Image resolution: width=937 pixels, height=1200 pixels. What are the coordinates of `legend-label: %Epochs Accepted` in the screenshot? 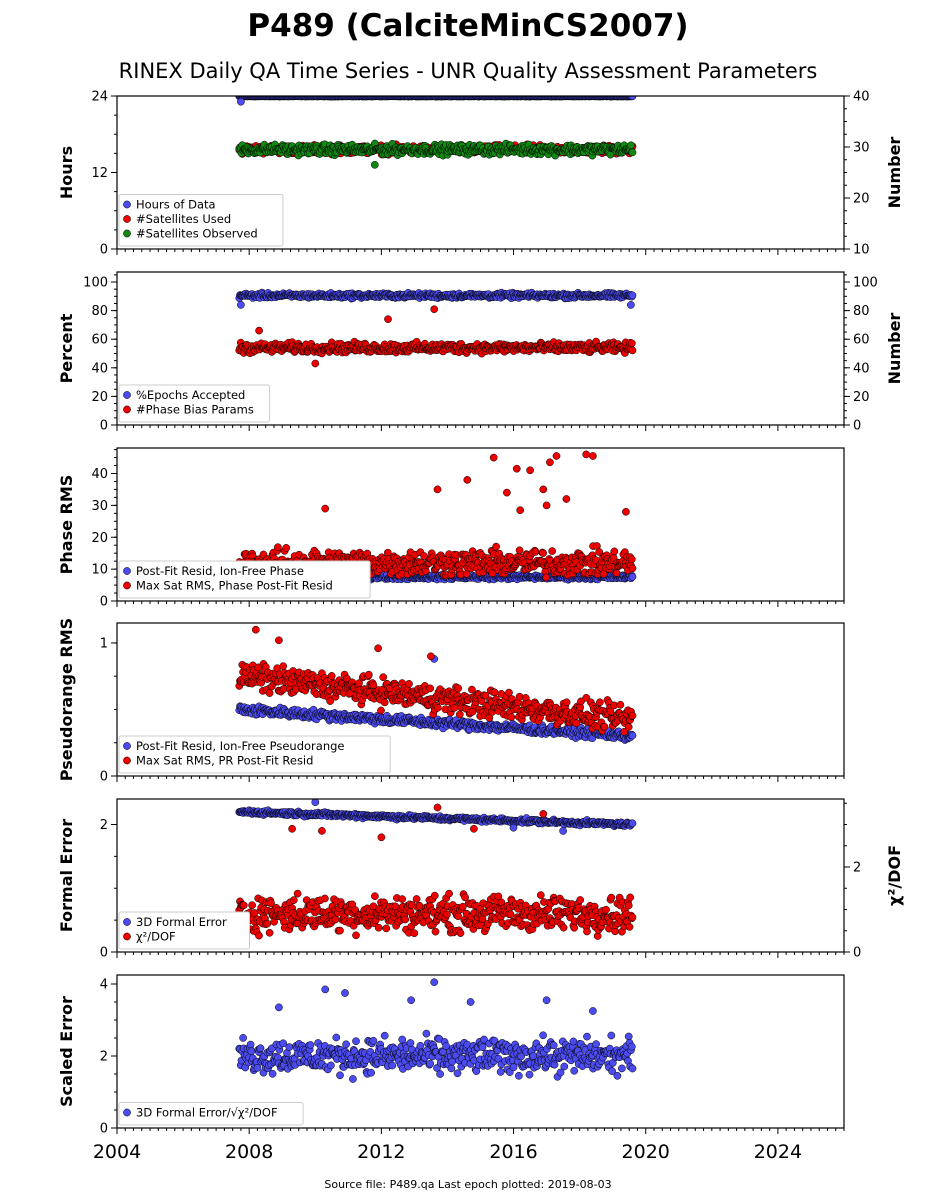 It's located at (190, 395).